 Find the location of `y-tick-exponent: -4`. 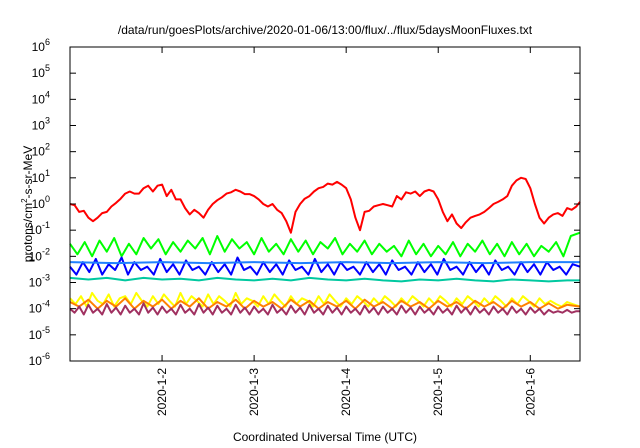

y-tick-exponent: -4 is located at coordinates (46, 304).